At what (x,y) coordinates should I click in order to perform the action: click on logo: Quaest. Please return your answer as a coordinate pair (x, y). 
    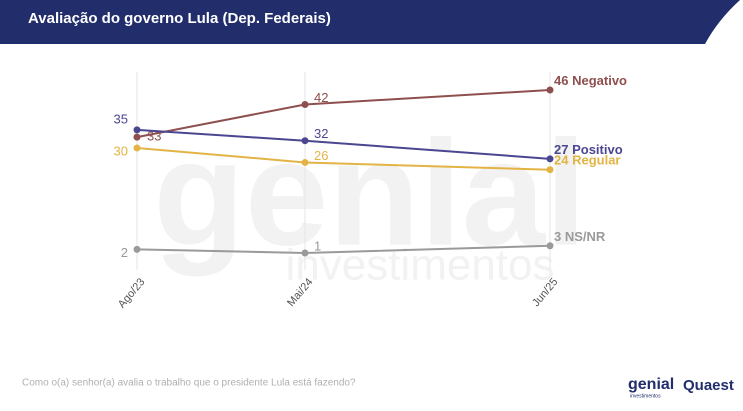
    Looking at the image, I should click on (708, 385).